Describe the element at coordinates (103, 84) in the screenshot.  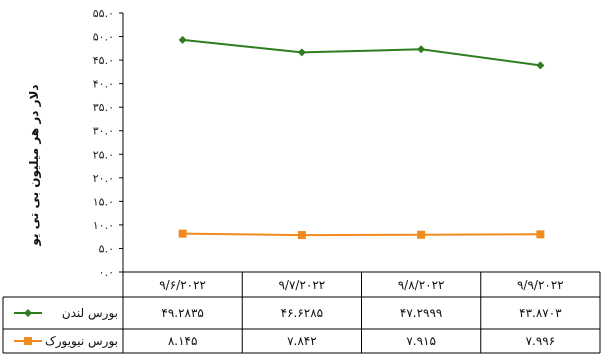
I see `y-tick-label: ۴۰.۰` at that location.